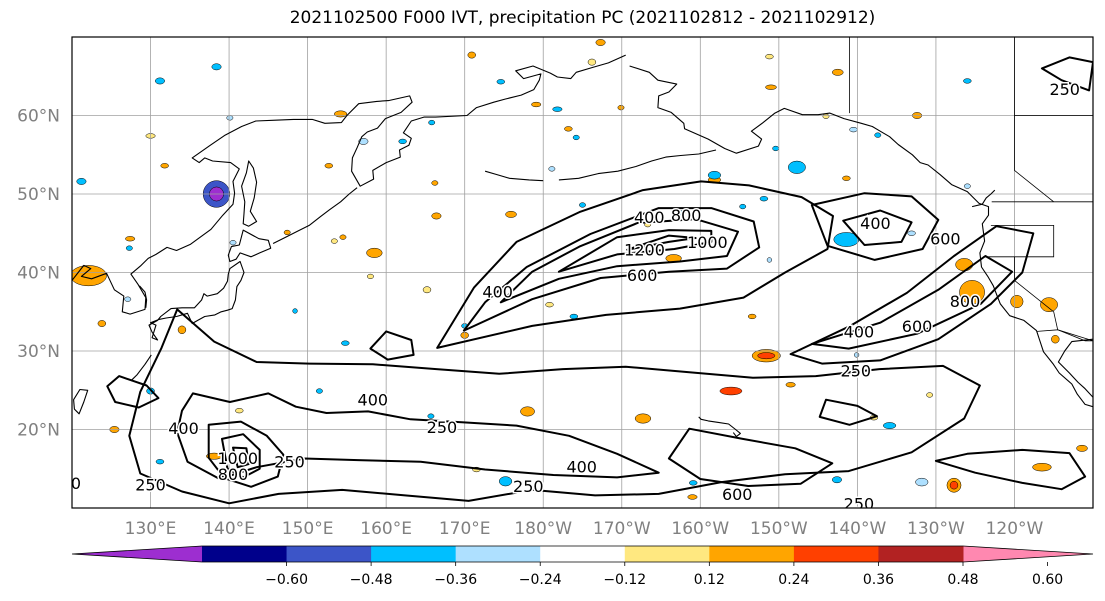  What do you see at coordinates (1019, 241) in the screenshot?
I see `border-us-state-west` at bounding box center [1019, 241].